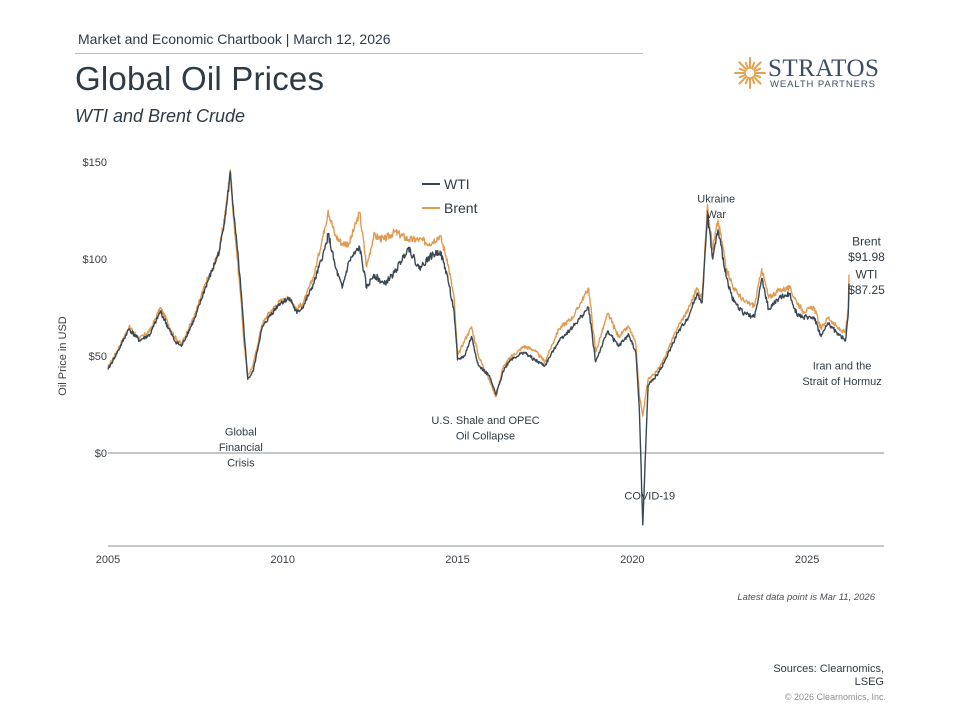 The height and width of the screenshot is (720, 960). I want to click on annotation-shale: Oil Collapse, so click(485, 436).